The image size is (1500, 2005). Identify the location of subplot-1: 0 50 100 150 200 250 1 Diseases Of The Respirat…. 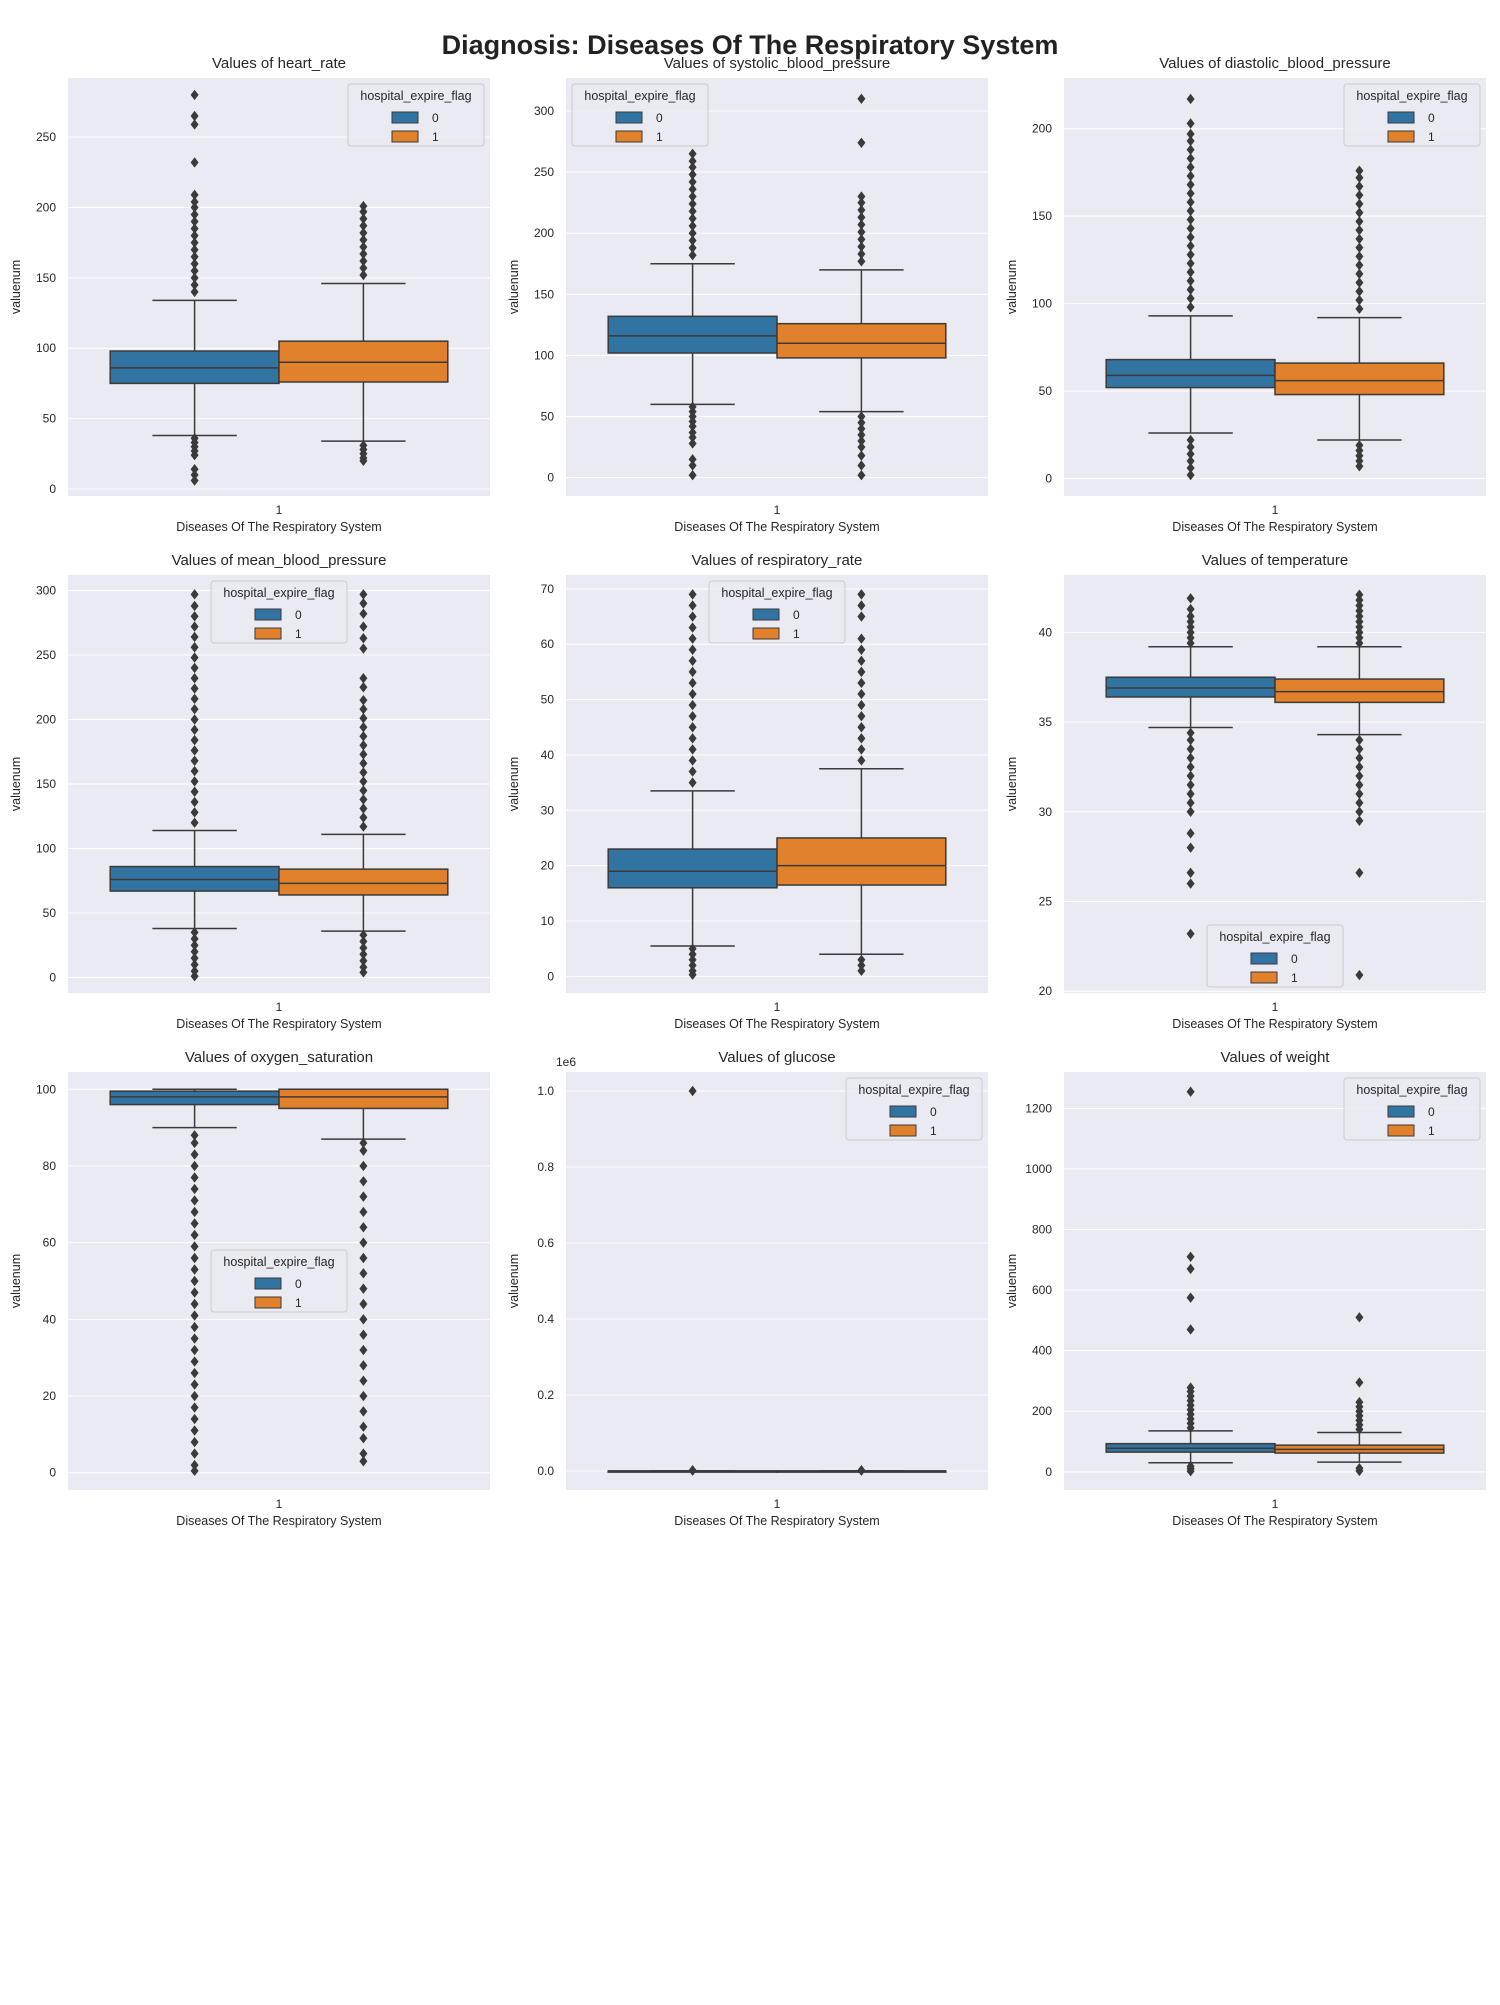
(249, 294).